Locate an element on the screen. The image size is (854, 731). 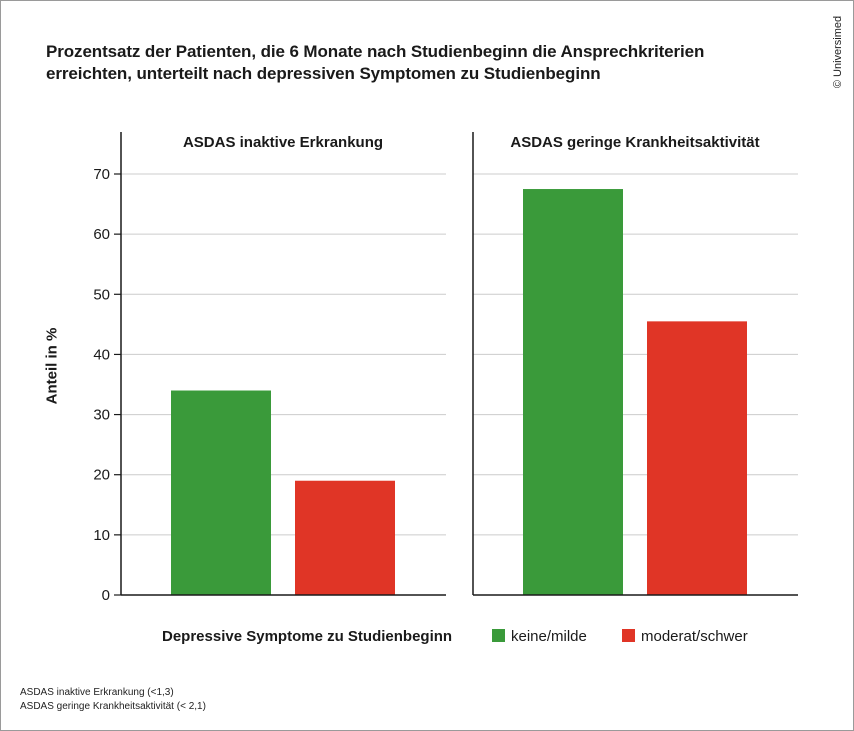
y-tick-label: 30 is located at coordinates (101, 415).